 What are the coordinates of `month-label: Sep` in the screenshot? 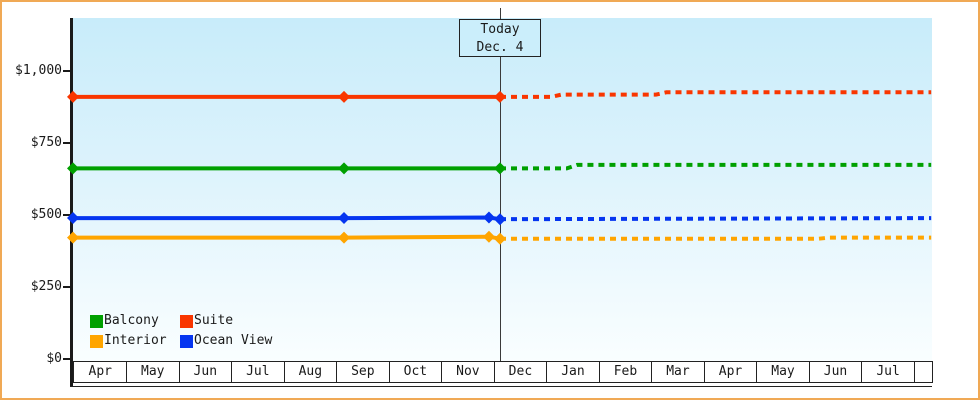 It's located at (363, 371).